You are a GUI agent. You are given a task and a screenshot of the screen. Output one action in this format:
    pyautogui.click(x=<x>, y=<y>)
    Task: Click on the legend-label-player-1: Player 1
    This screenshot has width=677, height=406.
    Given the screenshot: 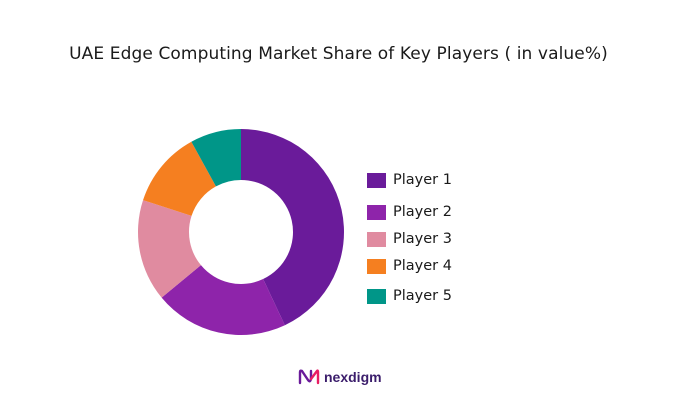 What is the action you would take?
    pyautogui.click(x=422, y=180)
    